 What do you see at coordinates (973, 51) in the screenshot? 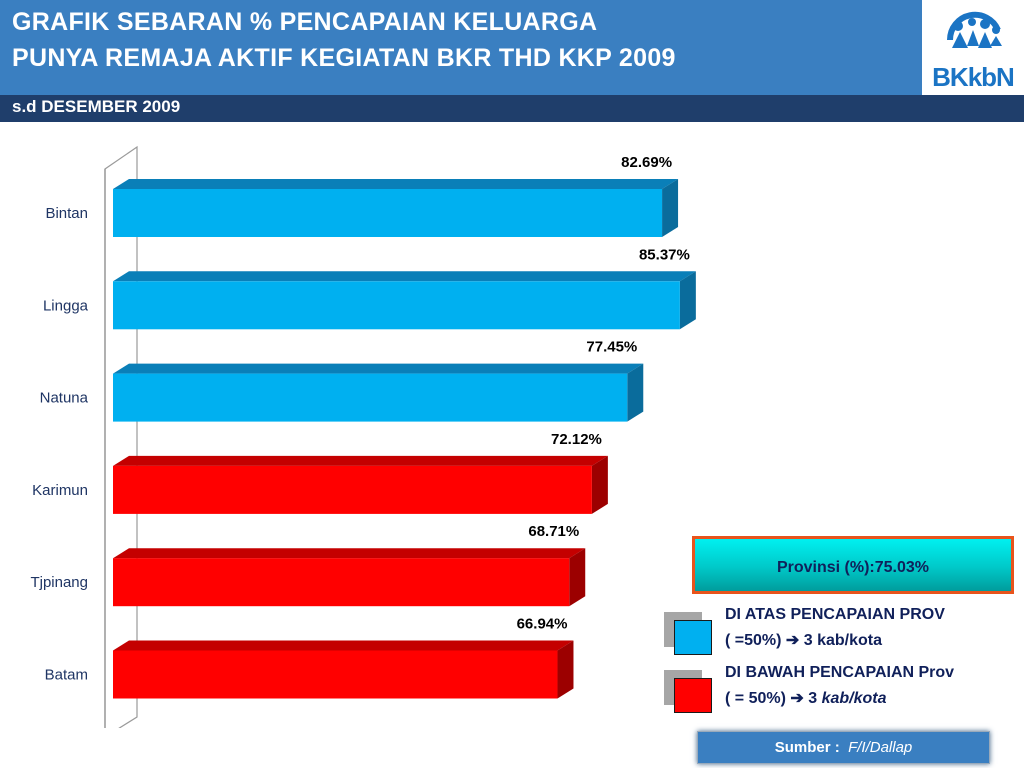
I see `logo-icon: BKkbN` at bounding box center [973, 51].